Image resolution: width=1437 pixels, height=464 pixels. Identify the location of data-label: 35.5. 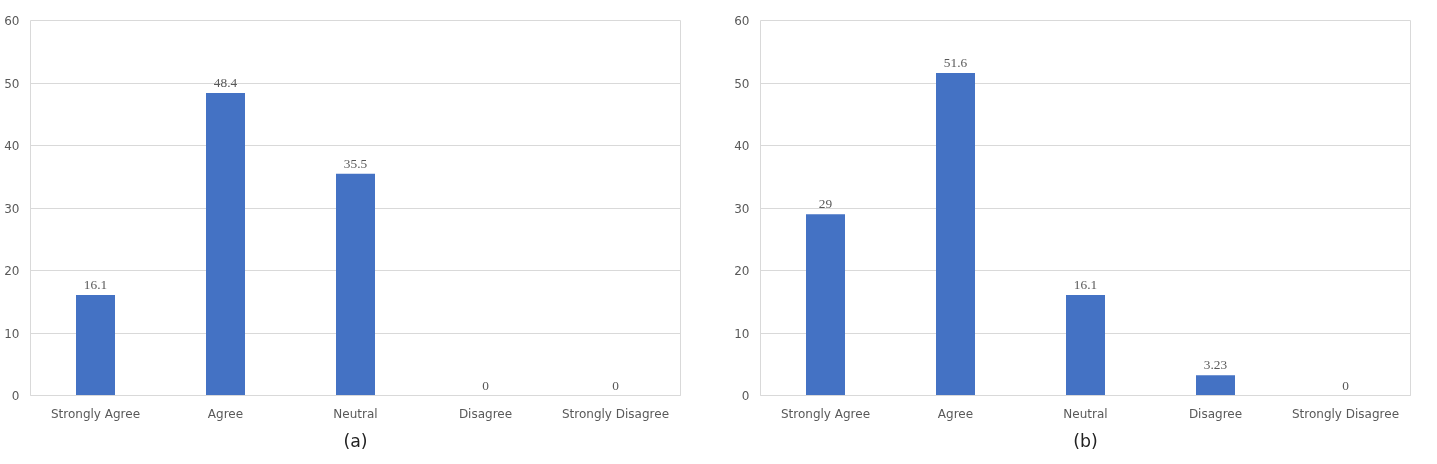
(355, 163).